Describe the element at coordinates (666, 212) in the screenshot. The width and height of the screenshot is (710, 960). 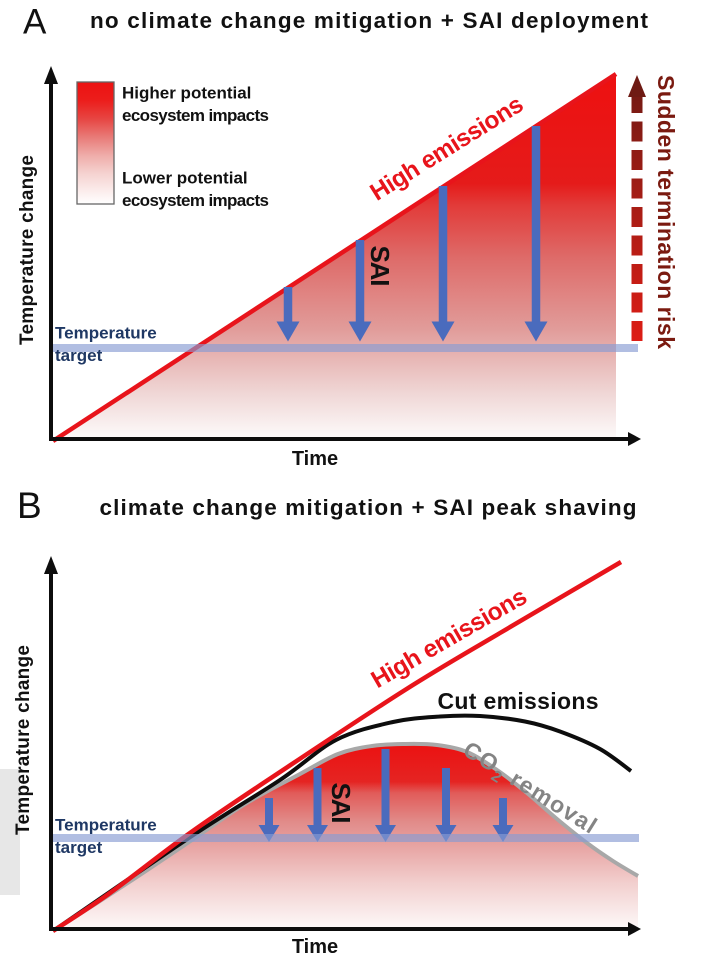
I see `svg-text: Sudden termination risk` at that location.